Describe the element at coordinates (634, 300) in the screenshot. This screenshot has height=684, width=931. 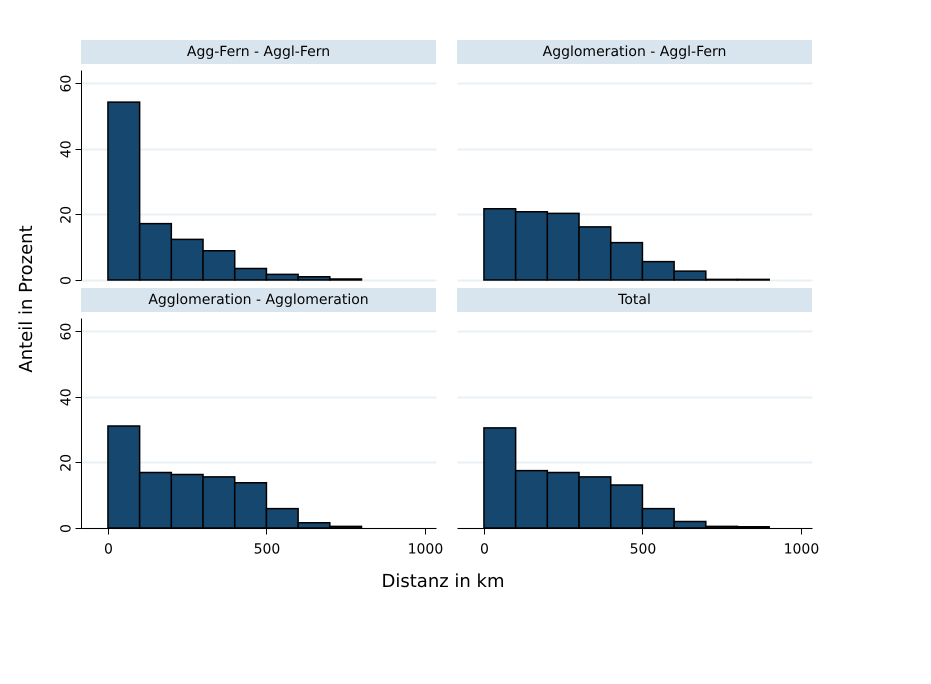
I see `chart-title: Total` at that location.